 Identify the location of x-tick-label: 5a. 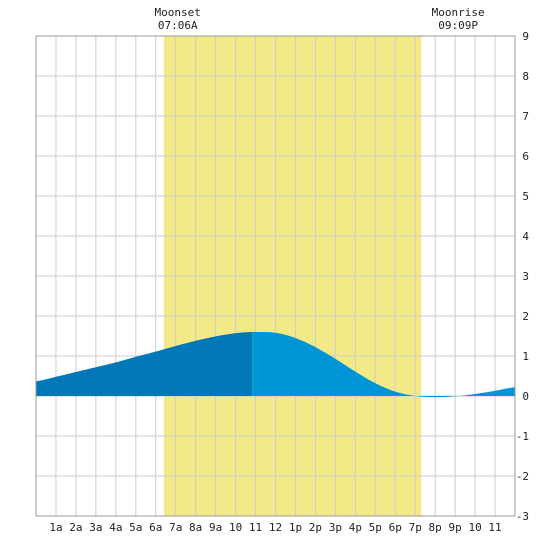
(135, 527).